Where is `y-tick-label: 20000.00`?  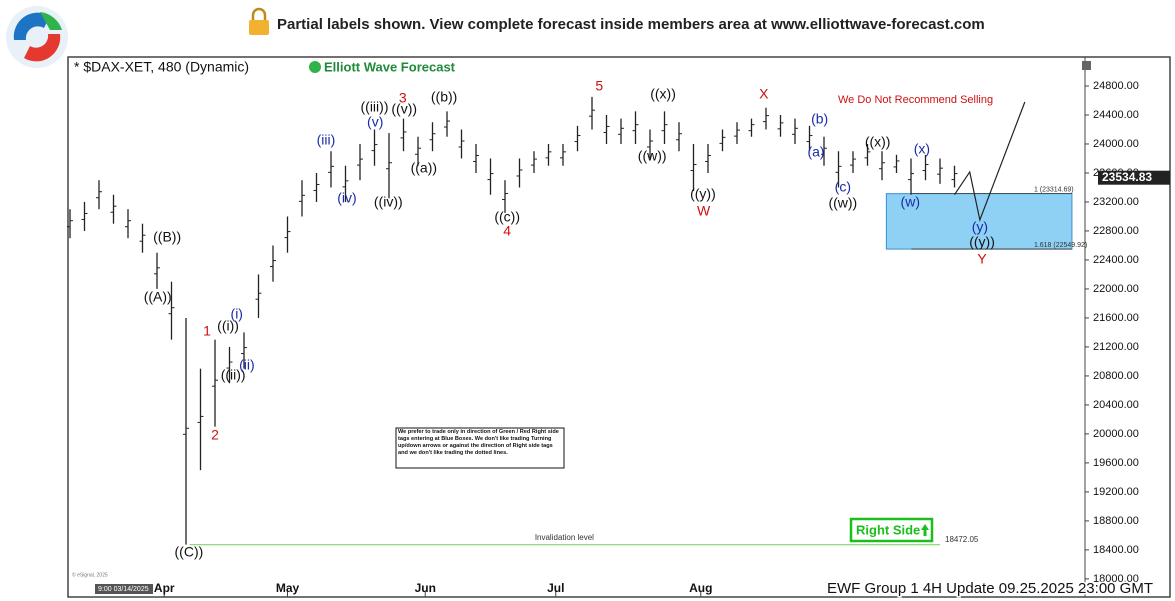
y-tick-label: 20000.00 is located at coordinates (1116, 434).